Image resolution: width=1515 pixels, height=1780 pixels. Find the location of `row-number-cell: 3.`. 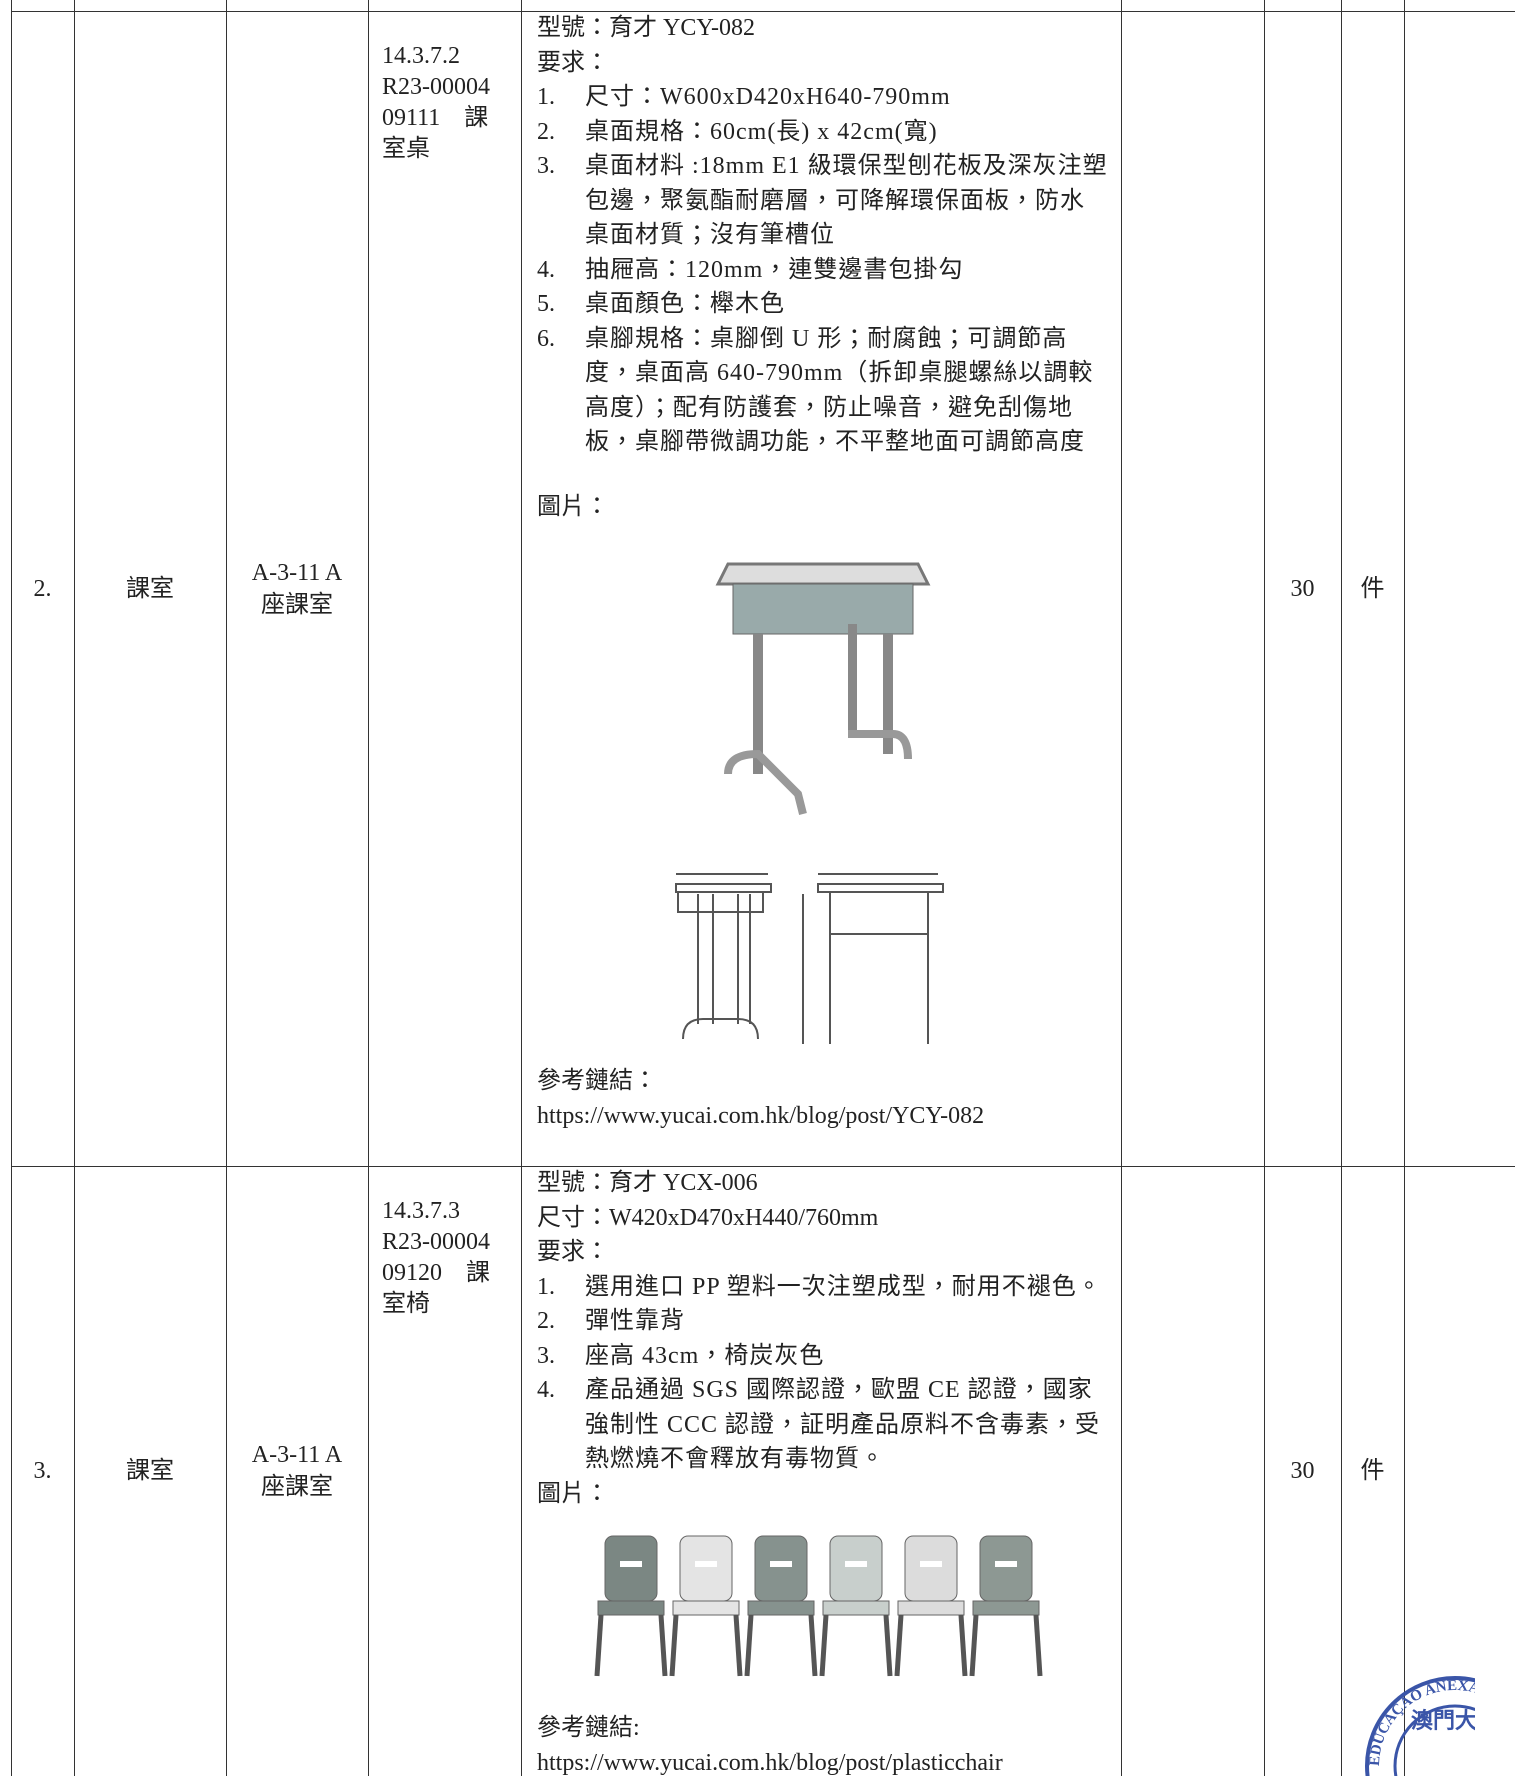

row-number-cell: 3. is located at coordinates (42, 1471).